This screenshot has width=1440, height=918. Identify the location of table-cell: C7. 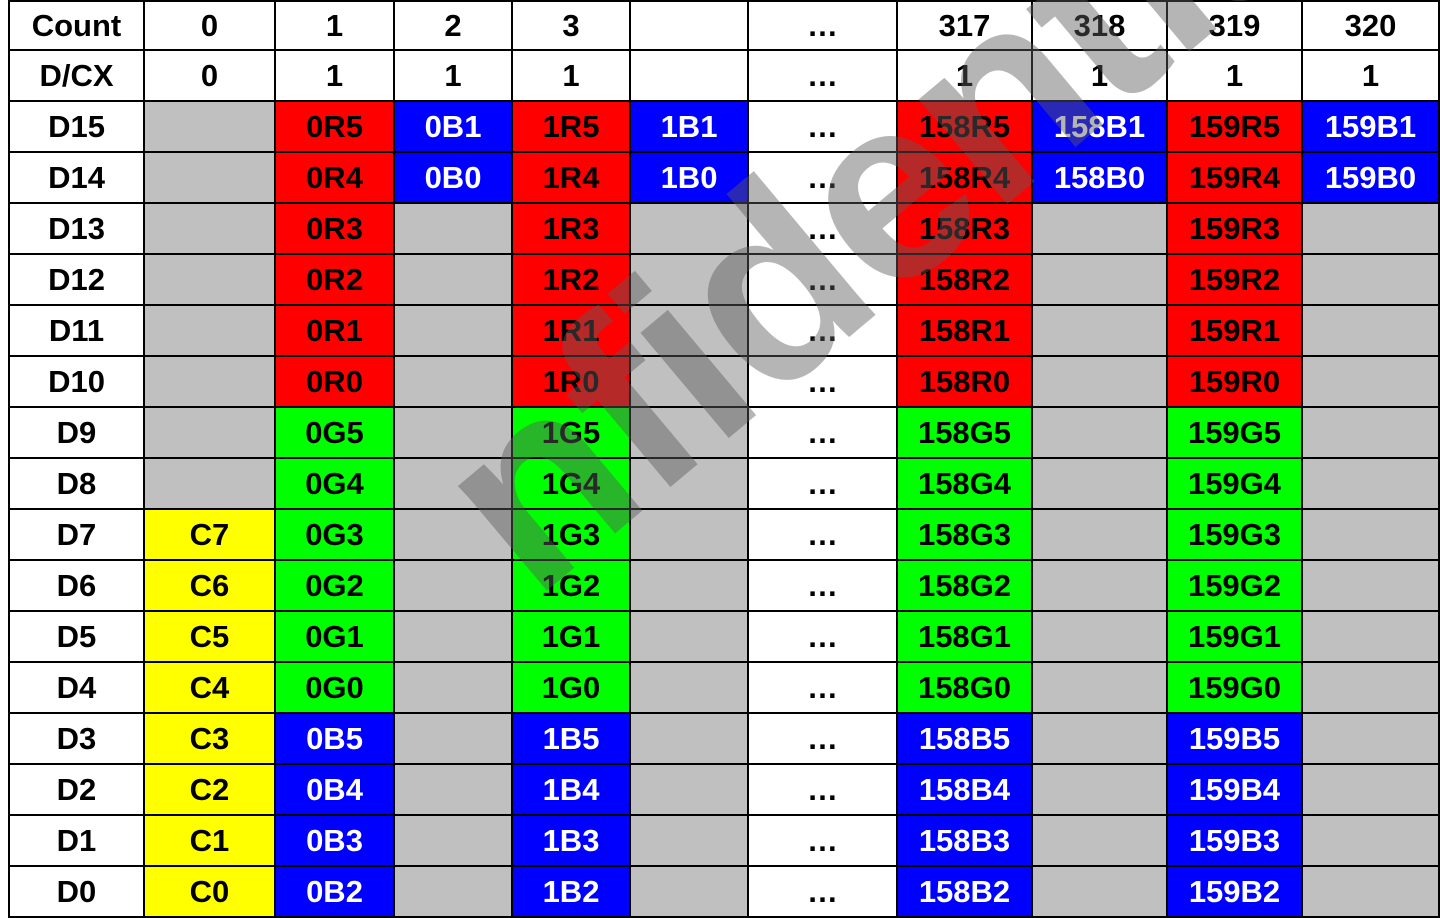
(209, 534).